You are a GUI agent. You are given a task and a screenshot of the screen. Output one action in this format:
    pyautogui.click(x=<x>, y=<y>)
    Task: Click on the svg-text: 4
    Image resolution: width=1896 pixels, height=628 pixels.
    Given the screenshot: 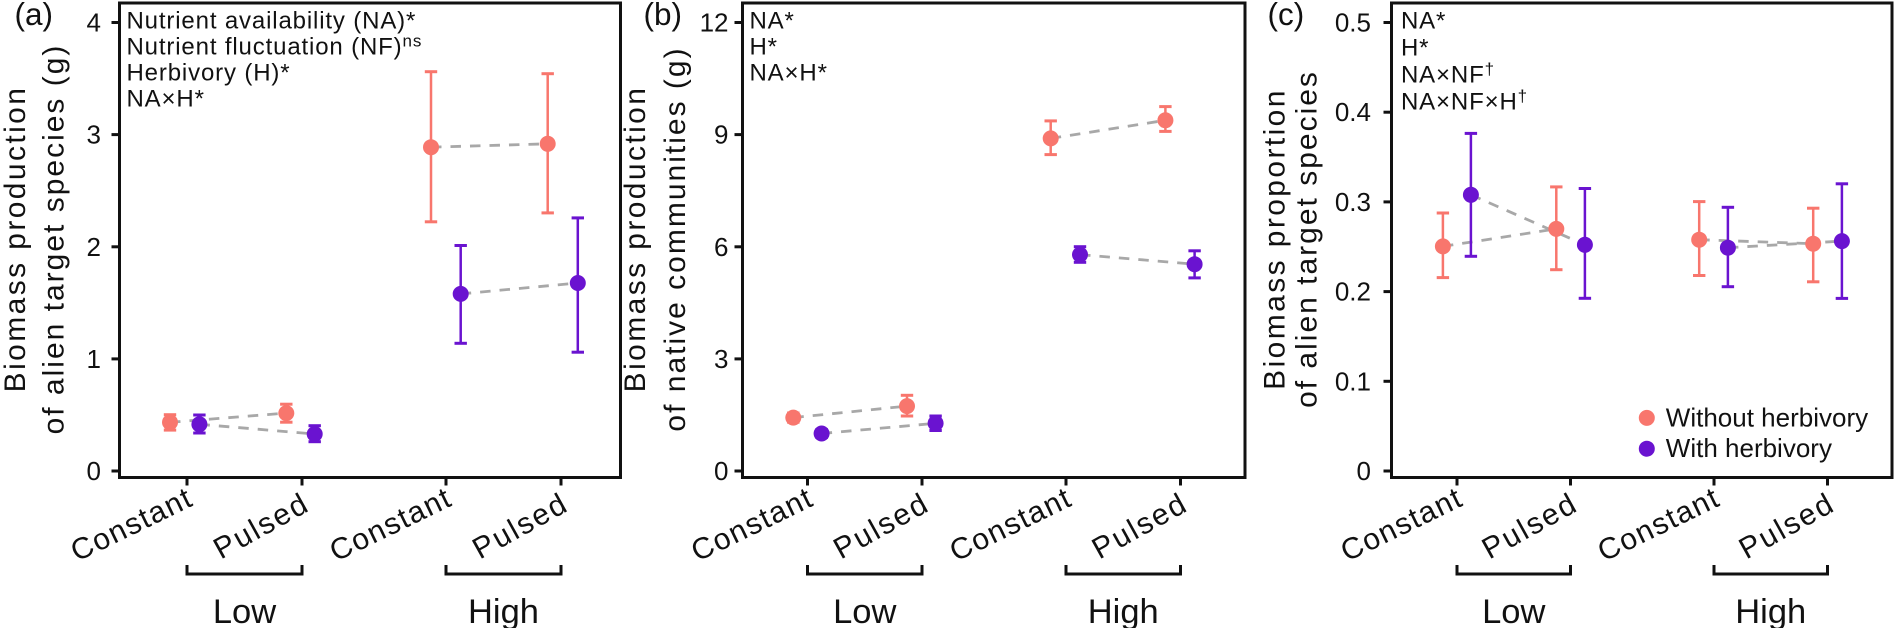 What is the action you would take?
    pyautogui.click(x=94, y=23)
    